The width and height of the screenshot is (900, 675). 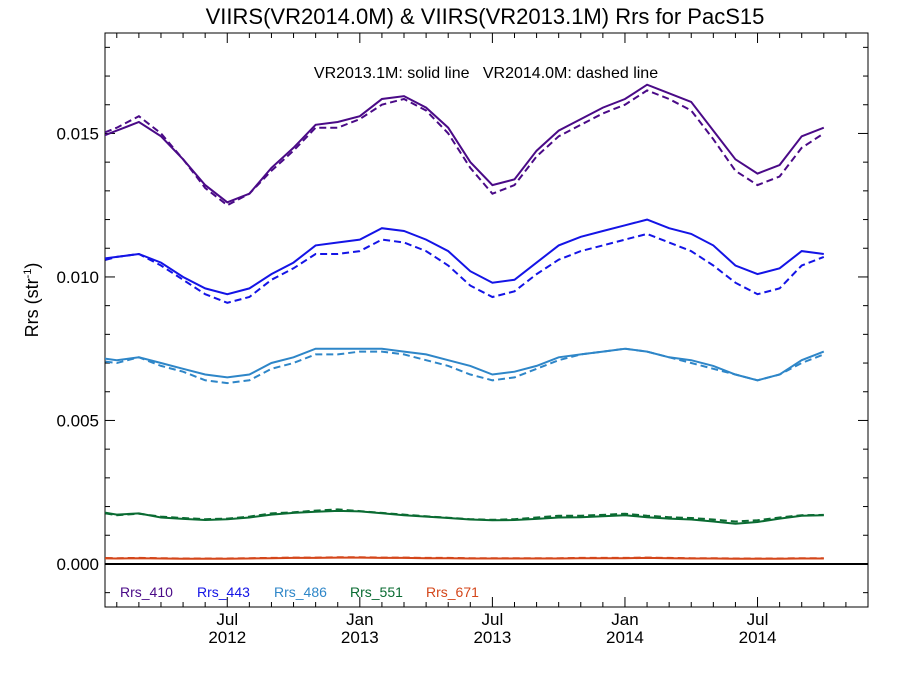 I want to click on y-axis-label: Rrs (str-1), so click(x=32, y=300).